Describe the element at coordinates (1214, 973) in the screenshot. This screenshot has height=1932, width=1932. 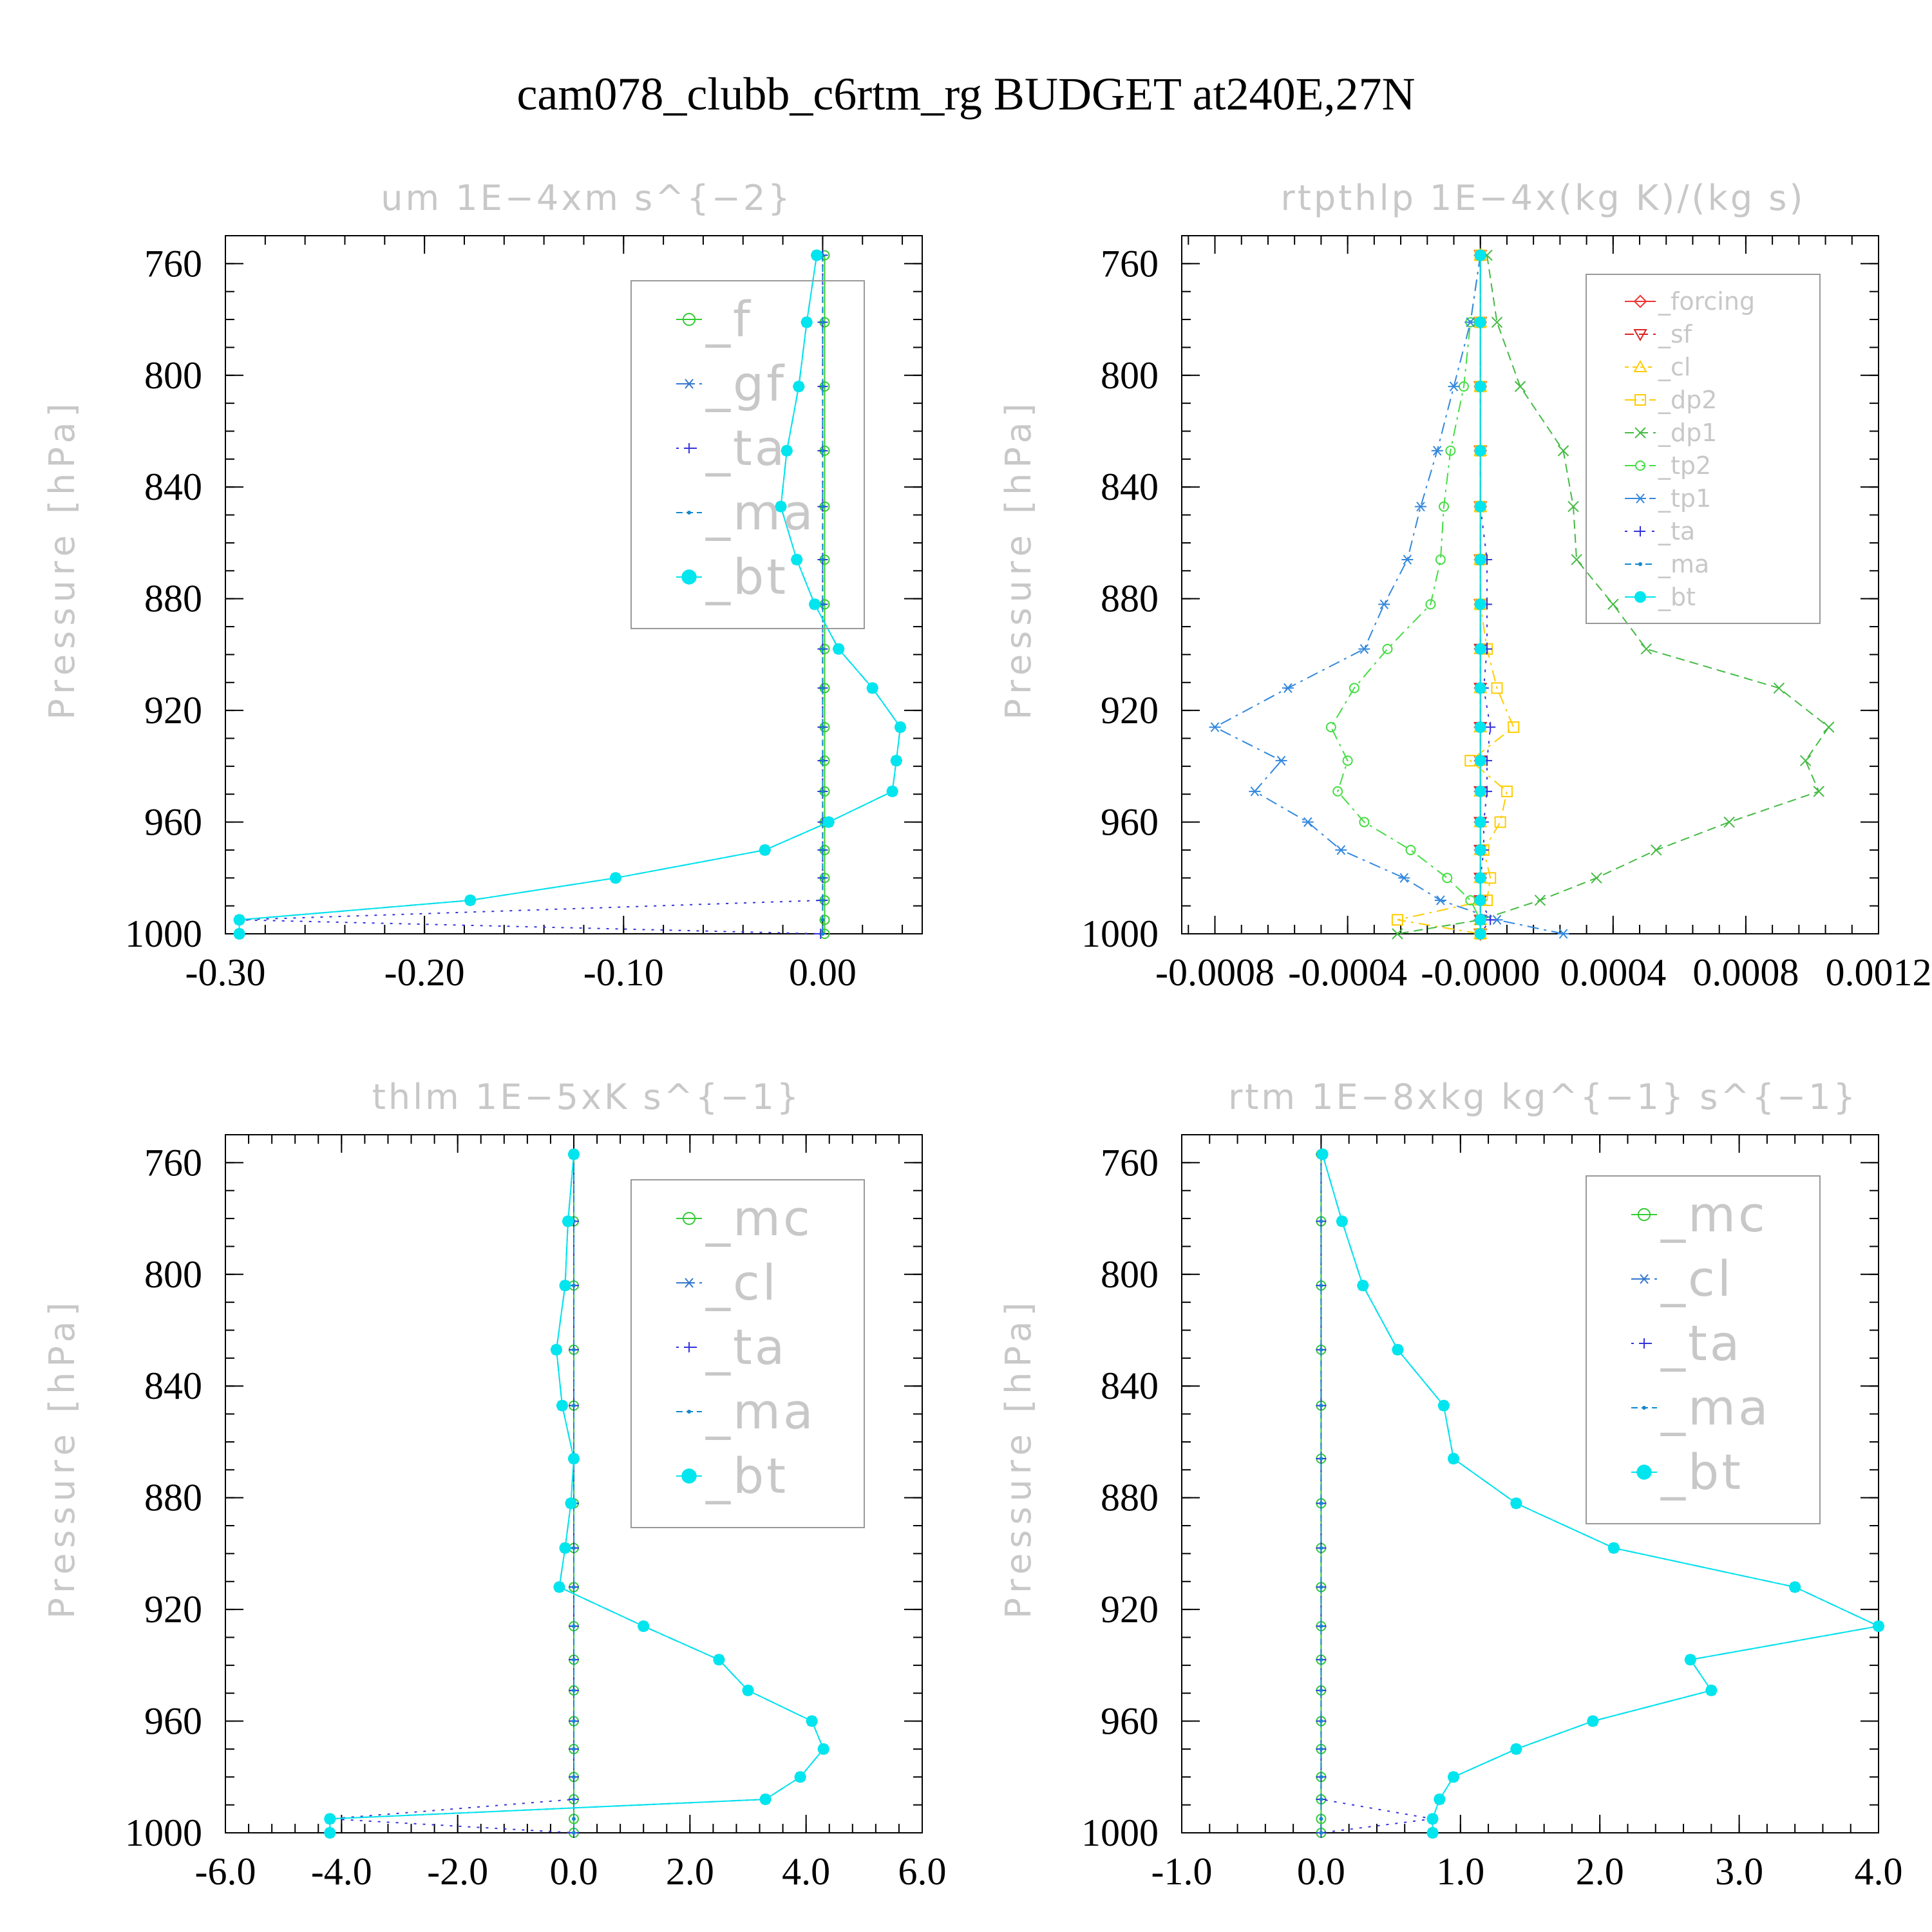
I see `x-tick-label: -0.0008` at that location.